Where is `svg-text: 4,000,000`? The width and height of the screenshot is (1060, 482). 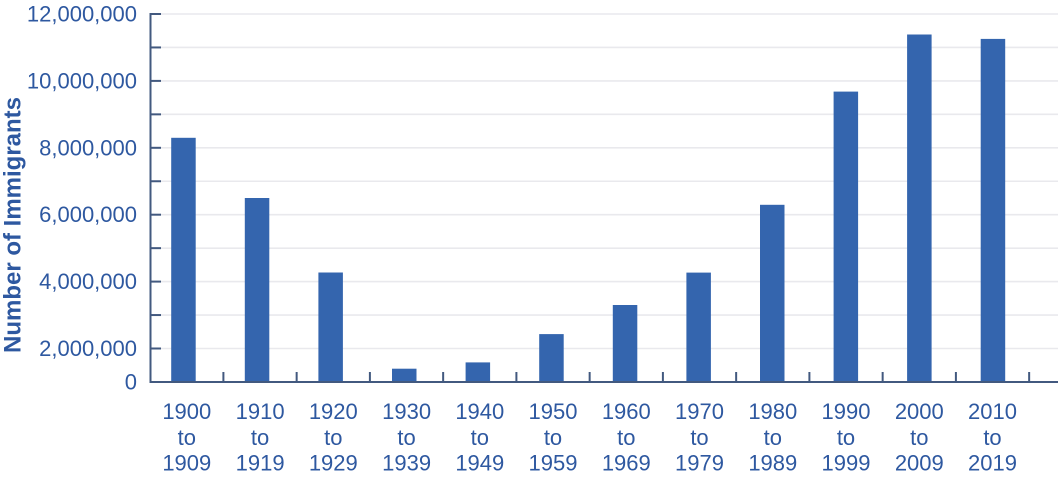 svg-text: 4,000,000 is located at coordinates (88, 281).